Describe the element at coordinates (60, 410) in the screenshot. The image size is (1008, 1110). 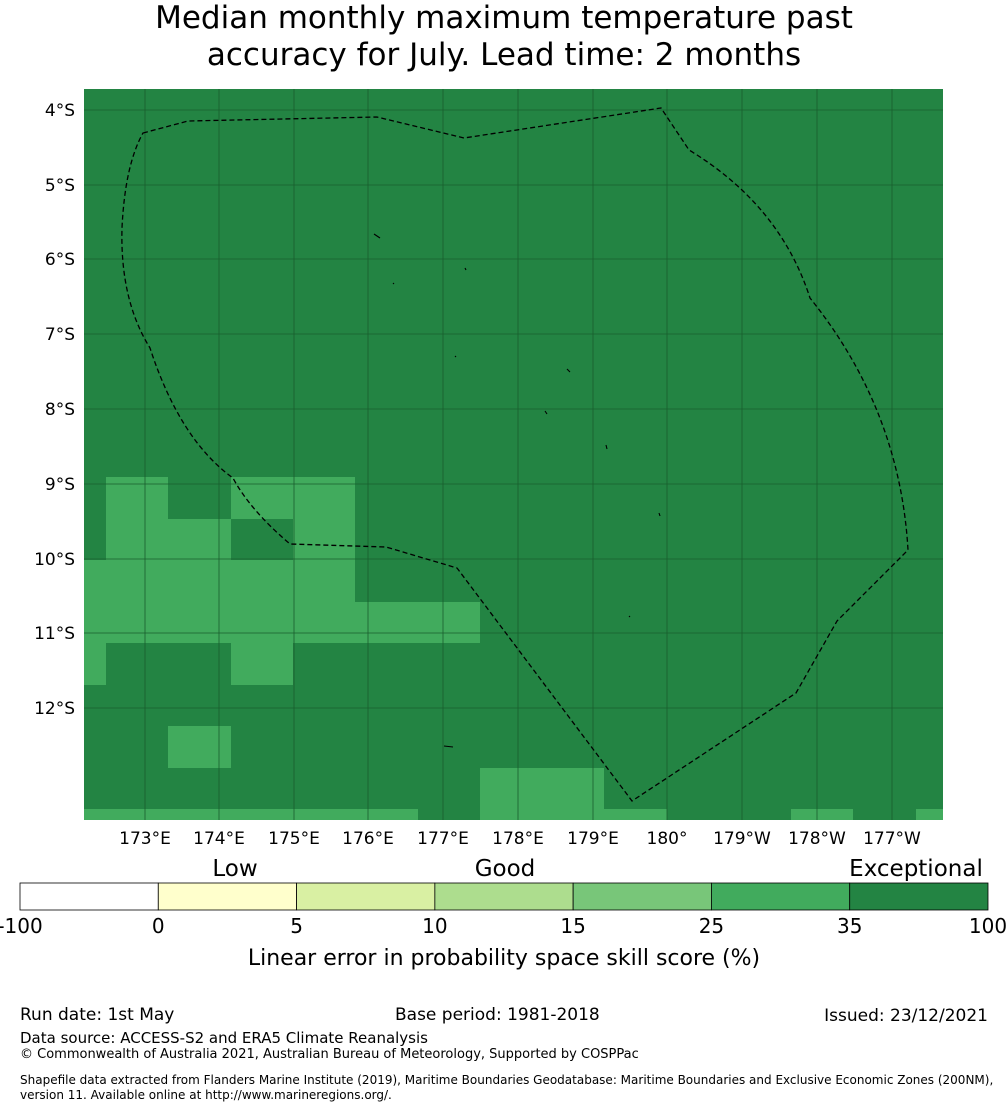
I see `latitude-label: 8°S` at that location.